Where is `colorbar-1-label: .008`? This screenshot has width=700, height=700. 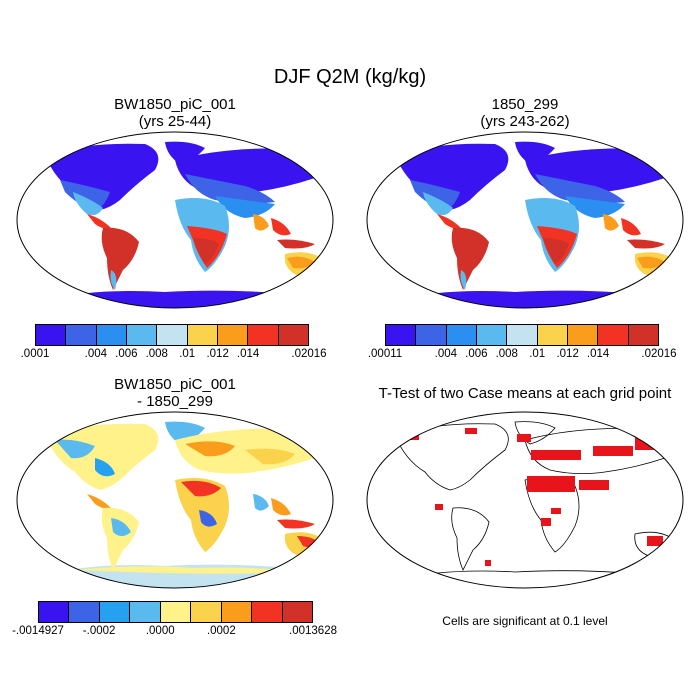
colorbar-1-label: .008 is located at coordinates (156, 354).